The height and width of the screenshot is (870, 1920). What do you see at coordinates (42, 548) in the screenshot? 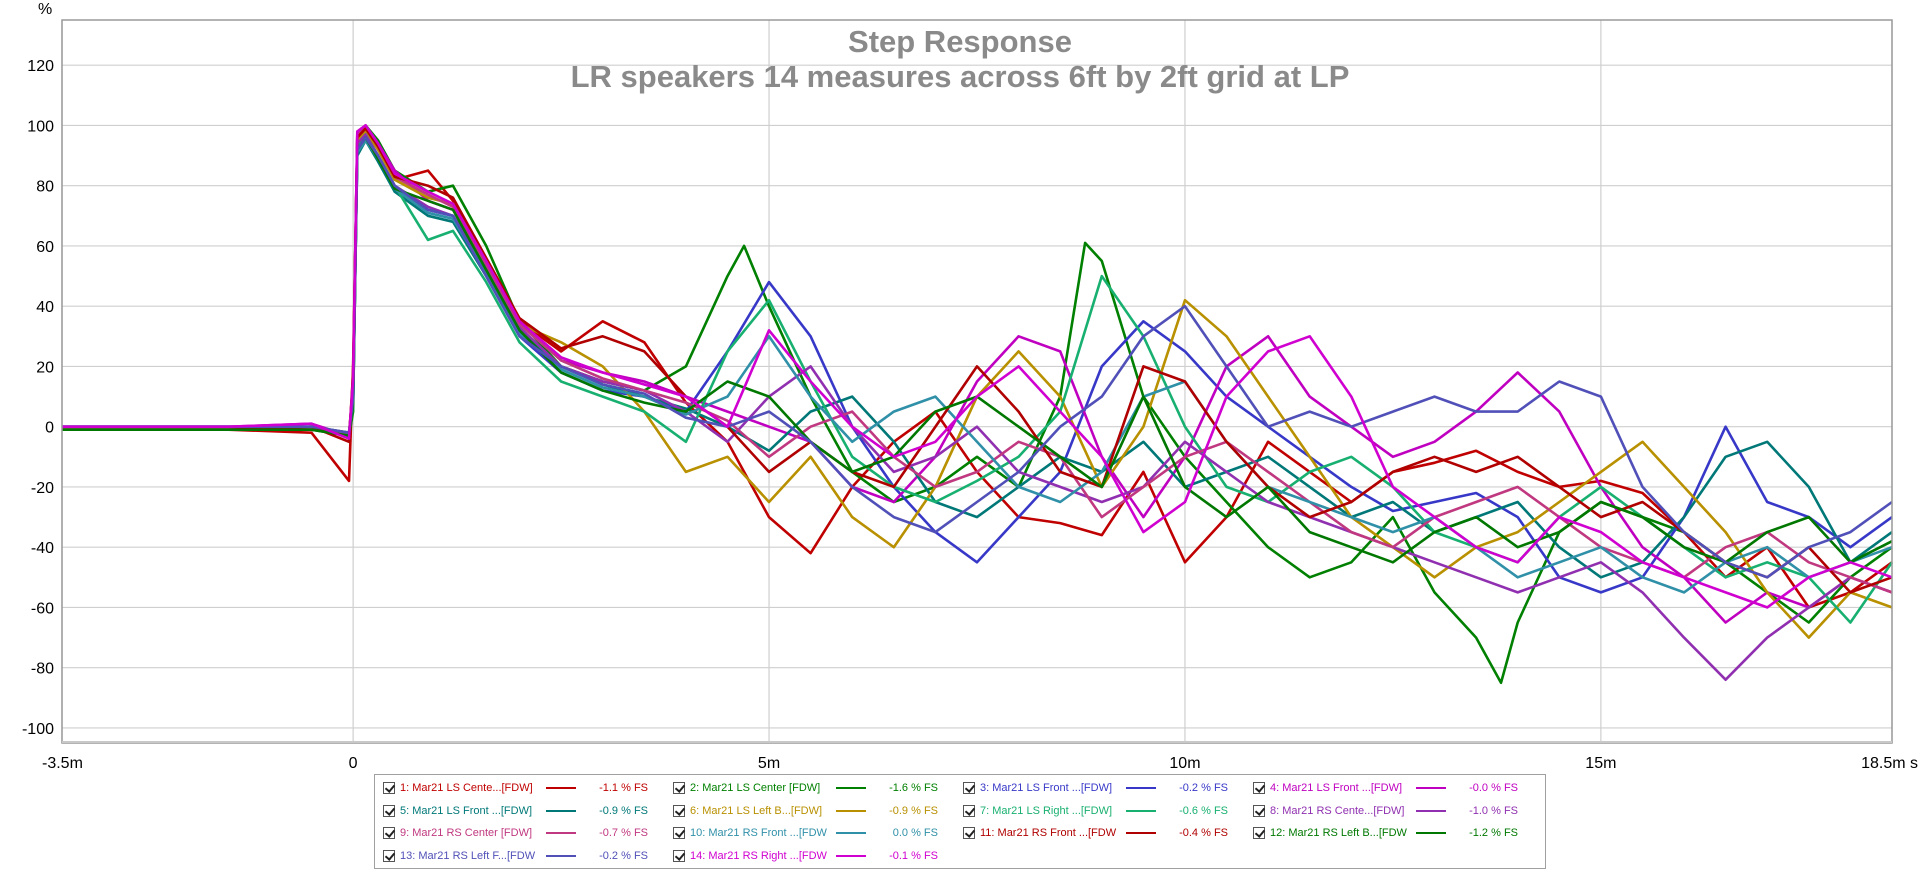
I see `y-tick-label-8: -40` at bounding box center [42, 548].